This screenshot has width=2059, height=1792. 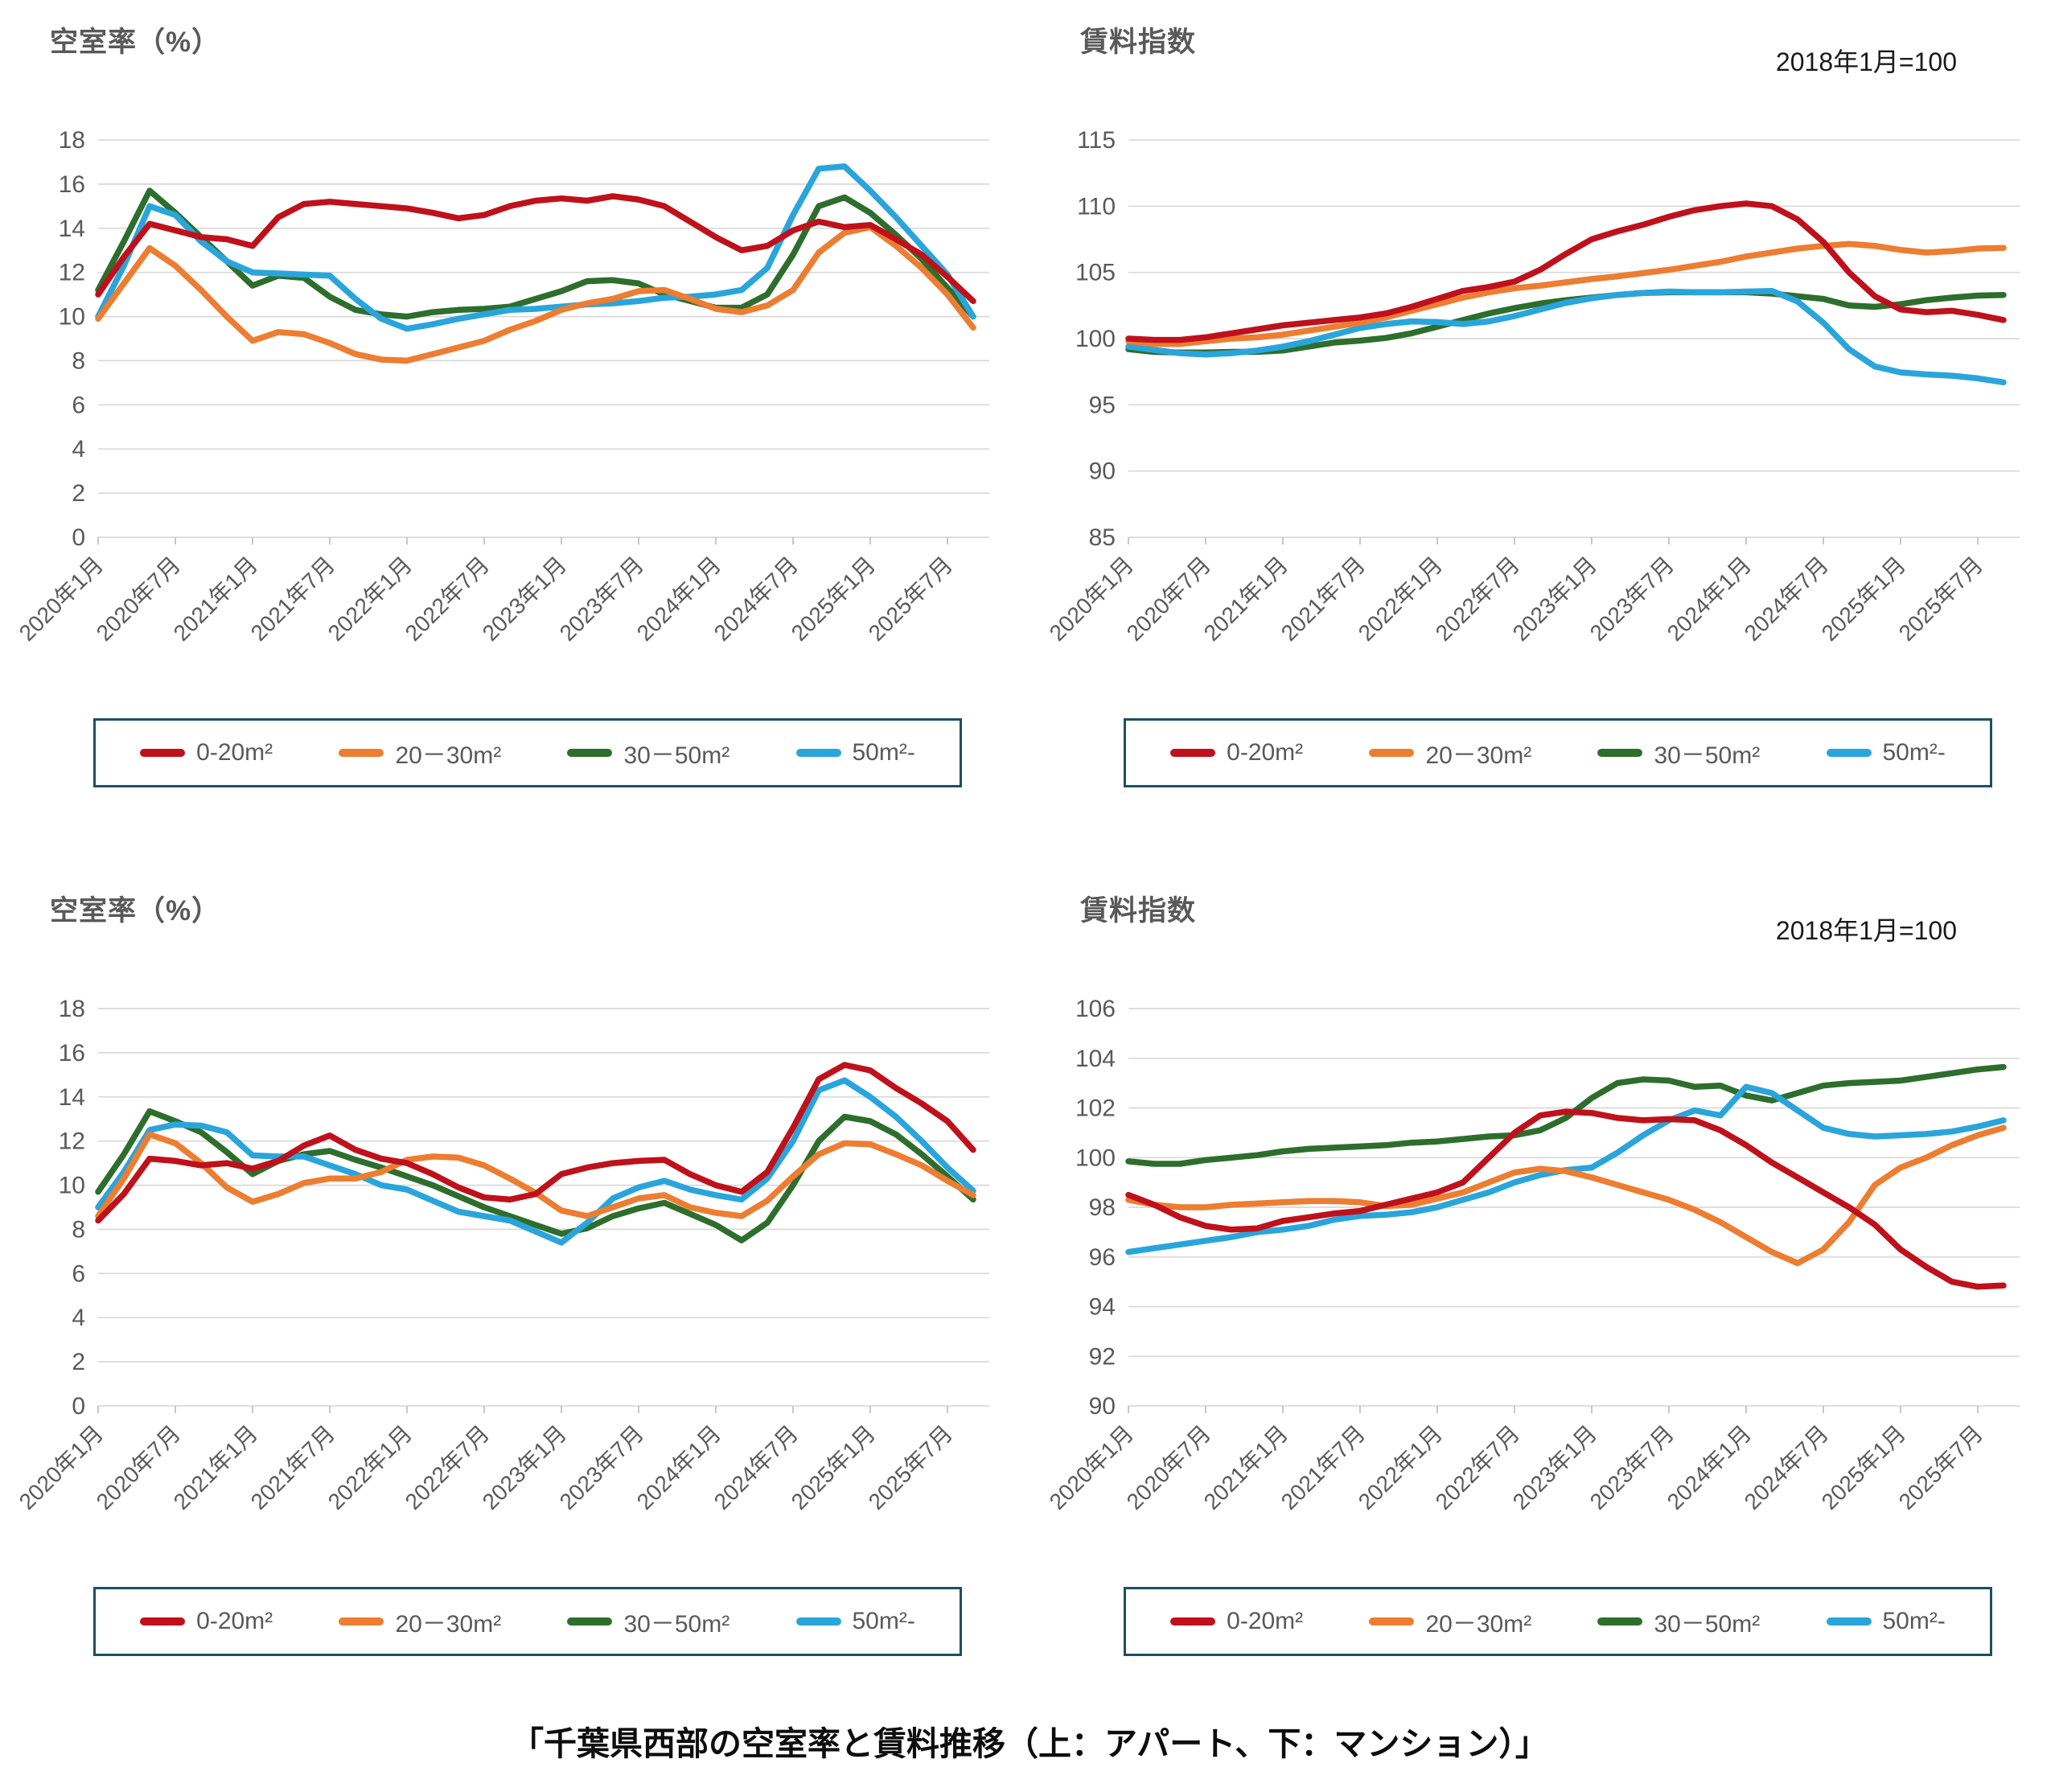 I want to click on y-tick-label: 94, so click(x=1102, y=1307).